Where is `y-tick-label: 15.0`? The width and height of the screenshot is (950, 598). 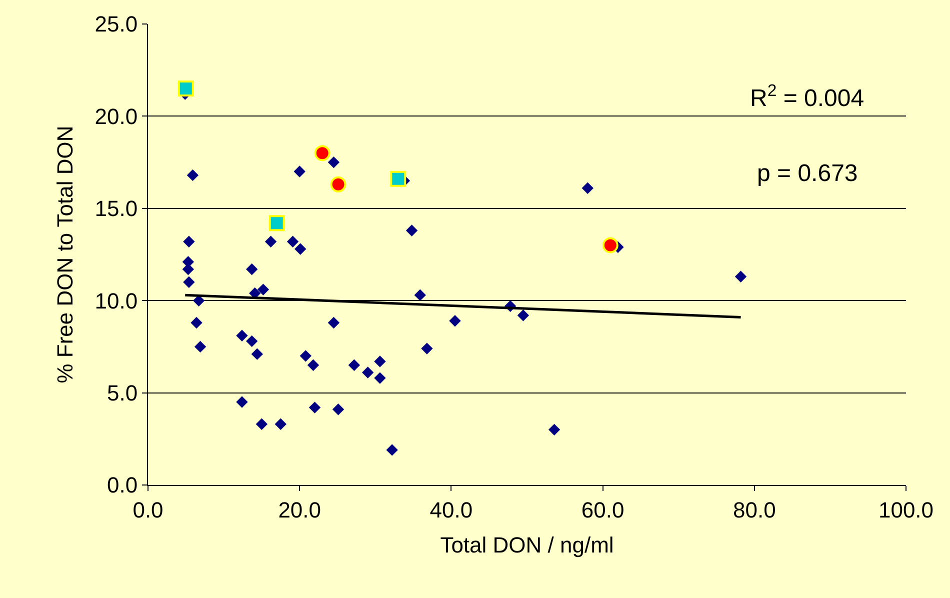 y-tick-label: 15.0 is located at coordinates (116, 209).